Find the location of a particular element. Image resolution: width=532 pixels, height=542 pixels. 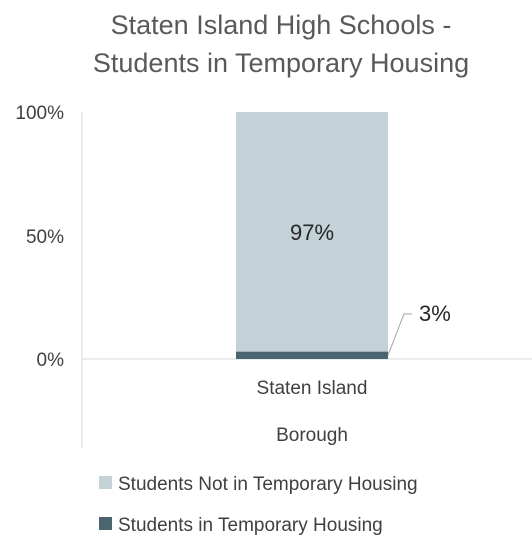

x-category-label-line-1: Staten Island is located at coordinates (312, 388).